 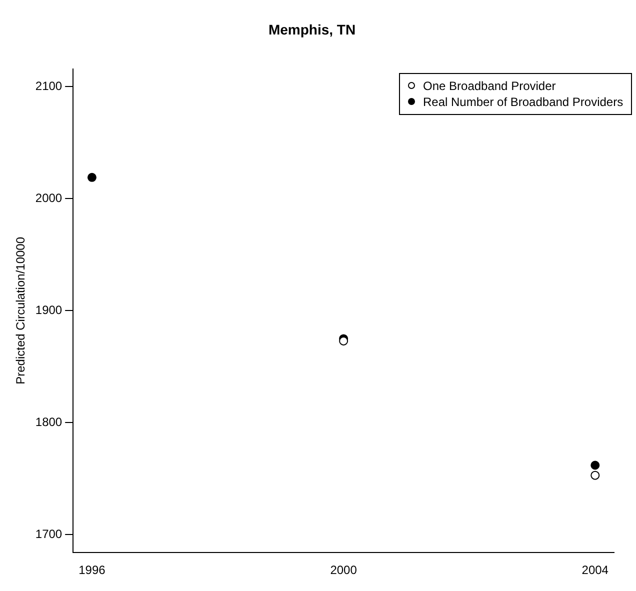 What do you see at coordinates (48, 86) in the screenshot?
I see `y-tick-label: 2100` at bounding box center [48, 86].